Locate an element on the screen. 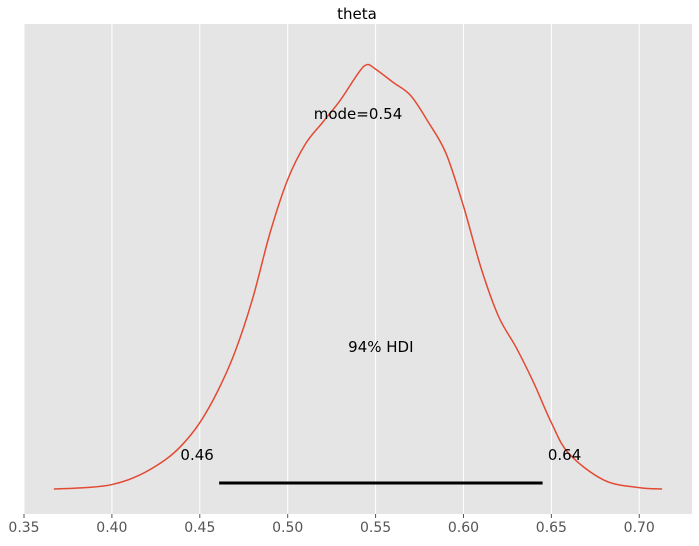 Image resolution: width=699 pixels, height=546 pixels. x-tick-label: 0.60 is located at coordinates (463, 528).